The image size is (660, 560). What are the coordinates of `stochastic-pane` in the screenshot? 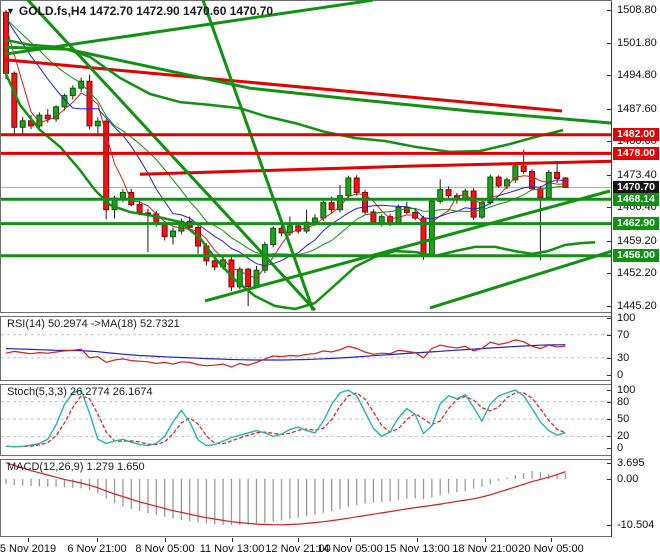 It's located at (306, 420).